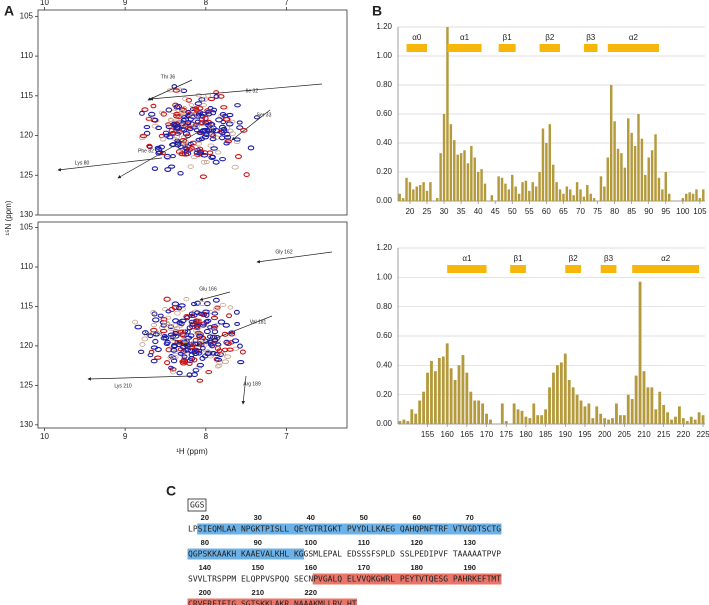 This screenshot has width=709, height=605. What do you see at coordinates (363, 567) in the screenshot?
I see `residue-number: 170` at bounding box center [363, 567].